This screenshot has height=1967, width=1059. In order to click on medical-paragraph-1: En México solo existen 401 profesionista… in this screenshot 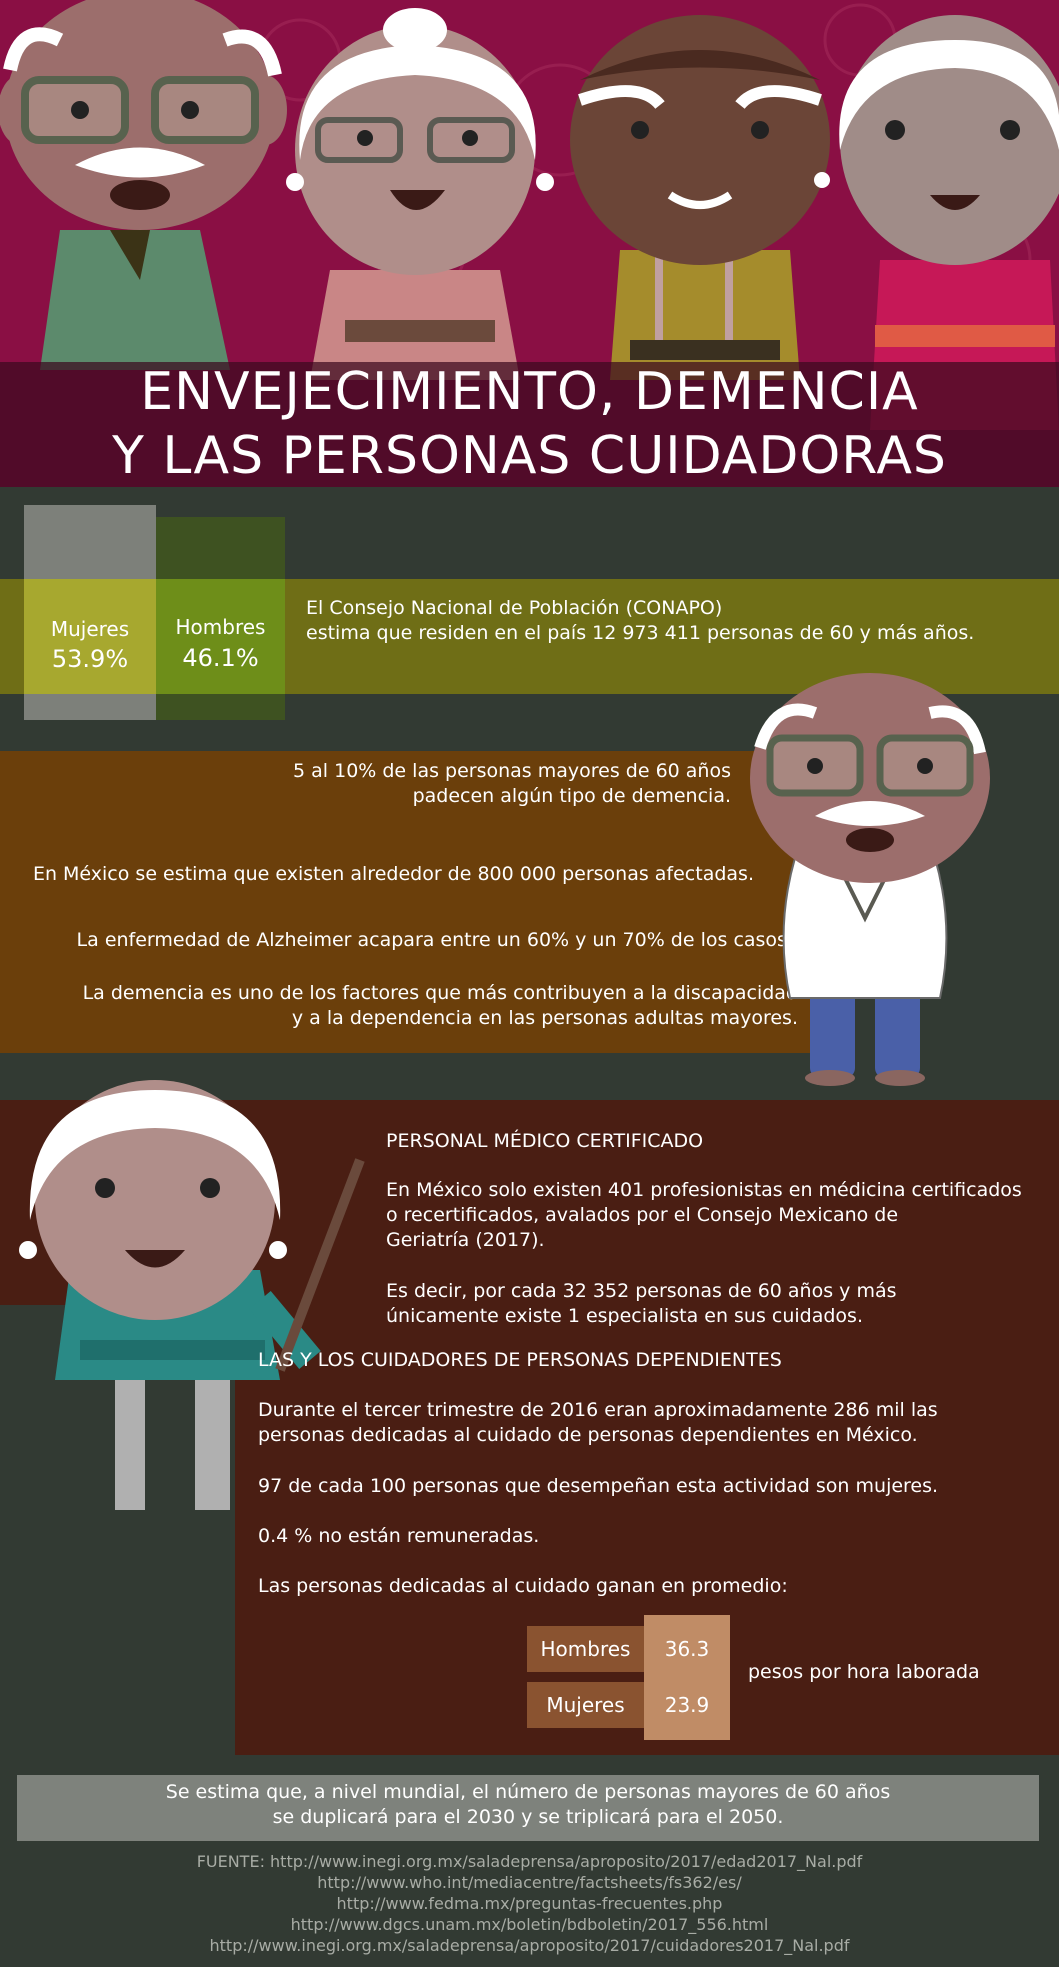, I will do `click(716, 1215)`.